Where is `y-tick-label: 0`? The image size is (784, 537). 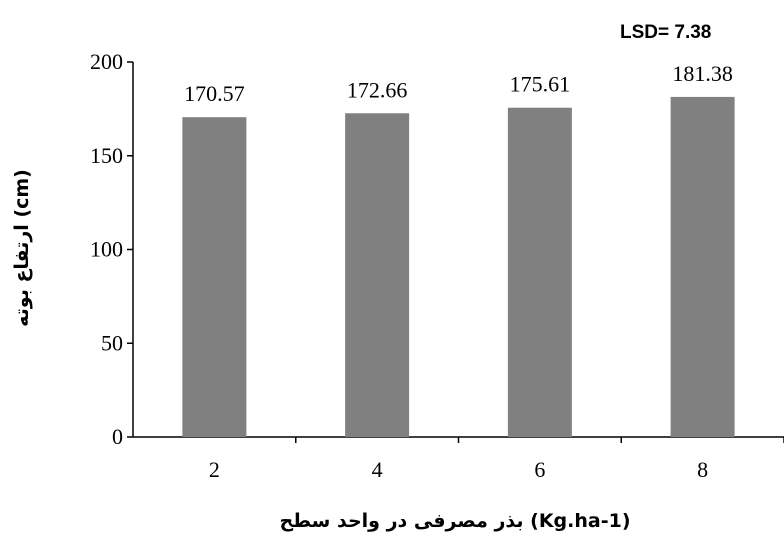 y-tick-label: 0 is located at coordinates (117, 436).